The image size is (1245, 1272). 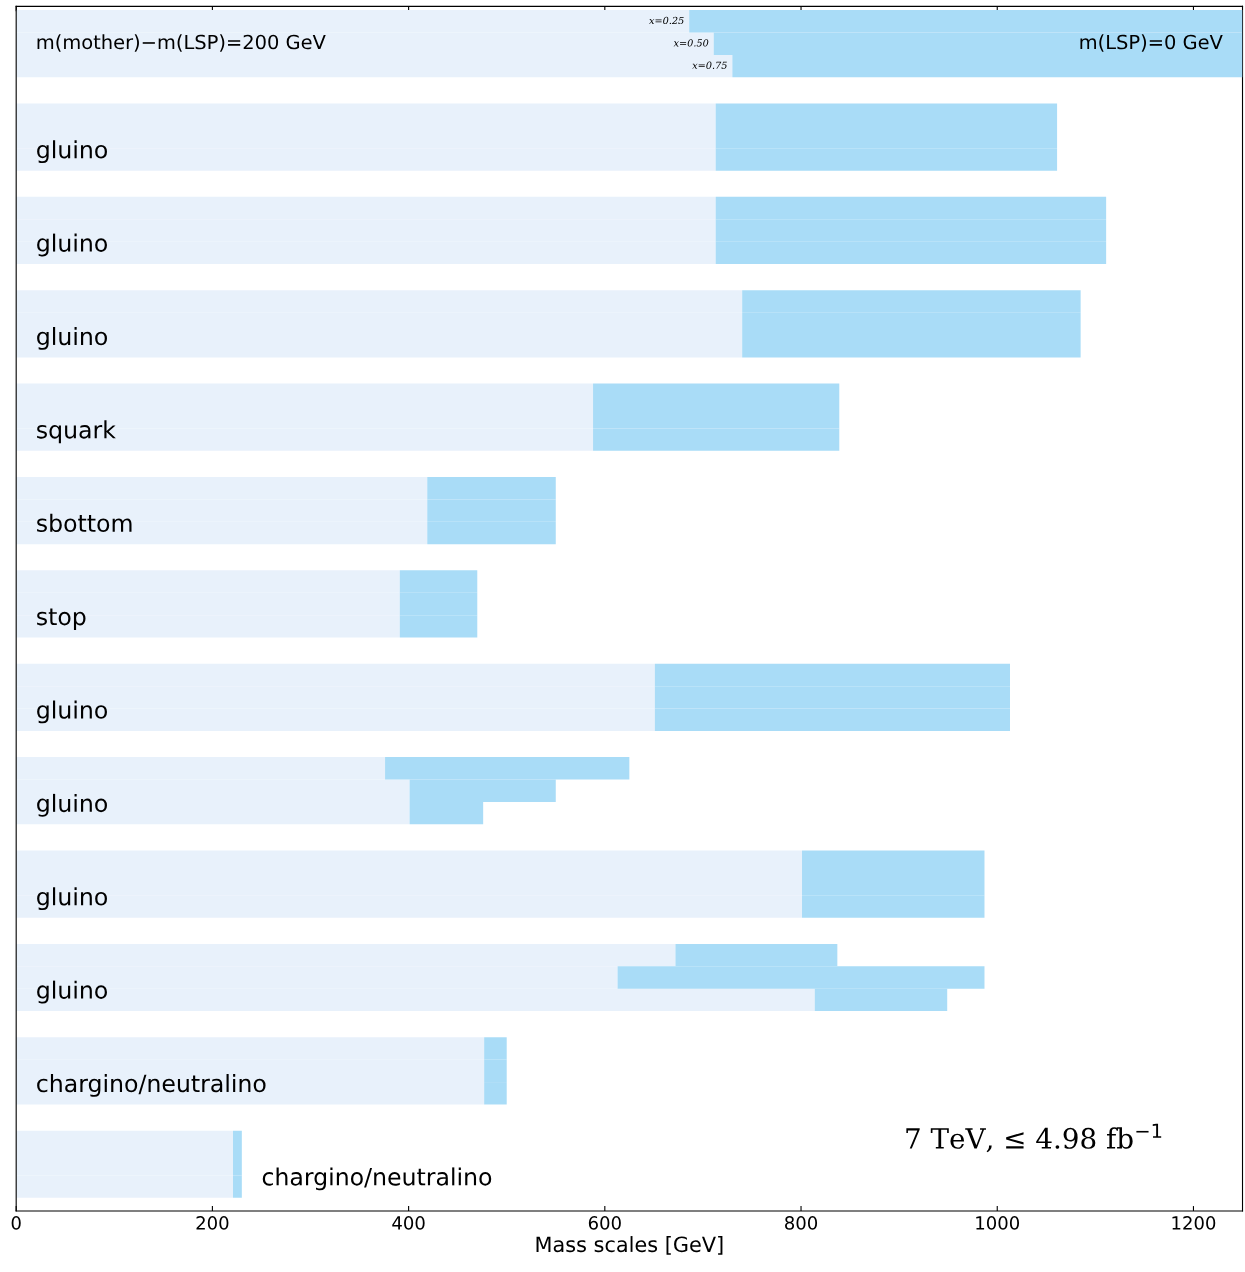 What do you see at coordinates (408, 1223) in the screenshot?
I see `x-tick-label: 400` at bounding box center [408, 1223].